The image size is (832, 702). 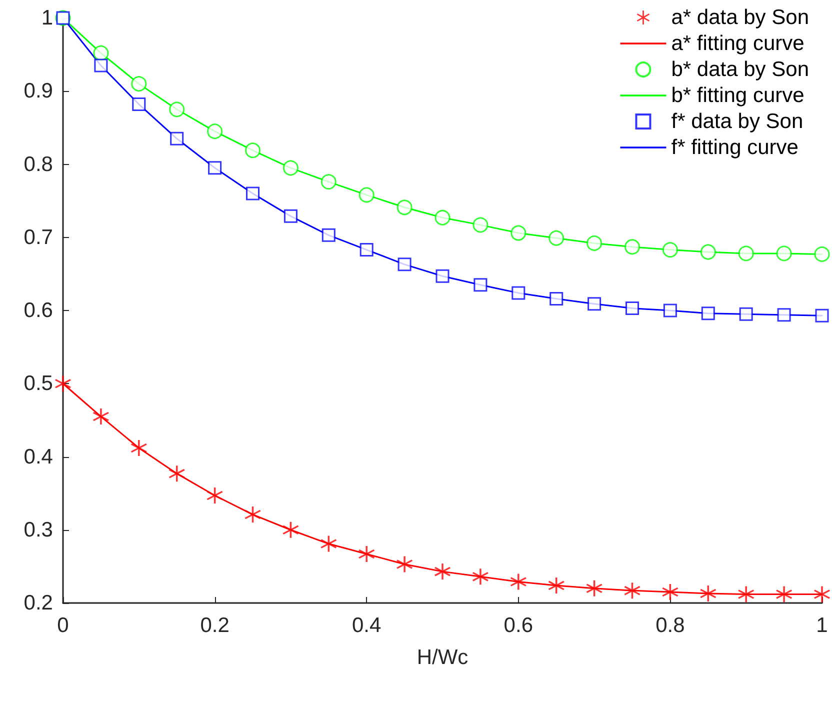 I want to click on y-tick-label: 0.2, so click(x=38, y=603).